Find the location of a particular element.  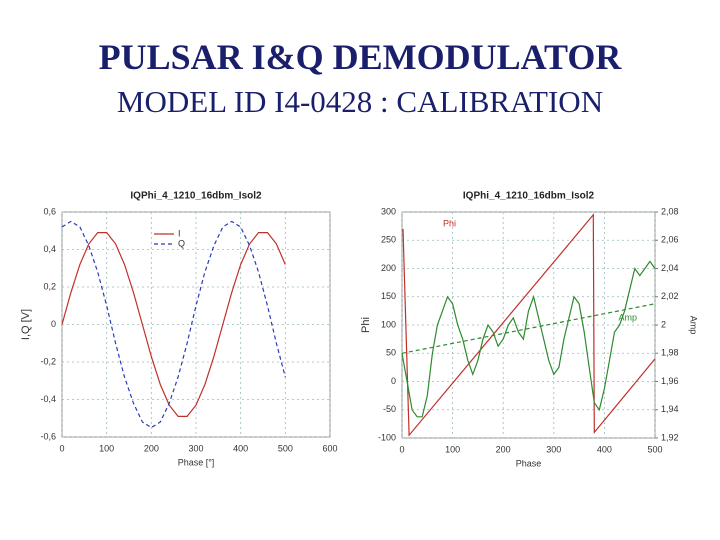

y2-tick-label: 2,08 is located at coordinates (670, 211).